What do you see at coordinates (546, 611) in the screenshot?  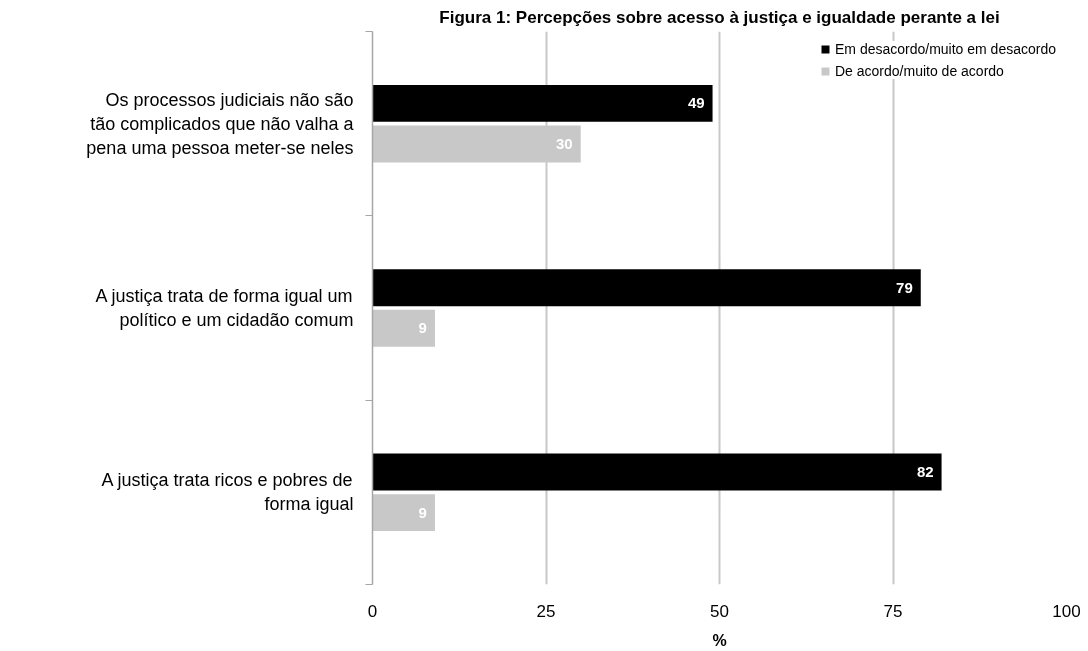 I see `x-tick-label: 25` at bounding box center [546, 611].